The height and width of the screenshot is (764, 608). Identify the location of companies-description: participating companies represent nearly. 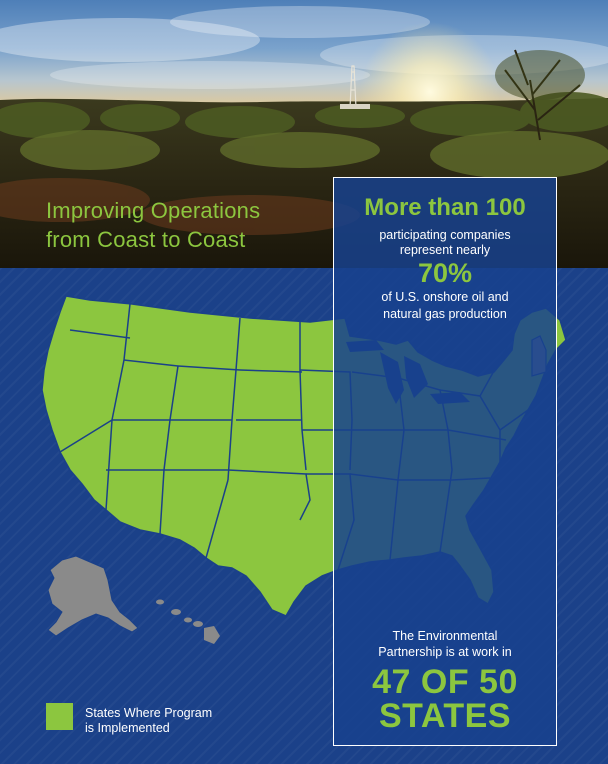
(445, 242).